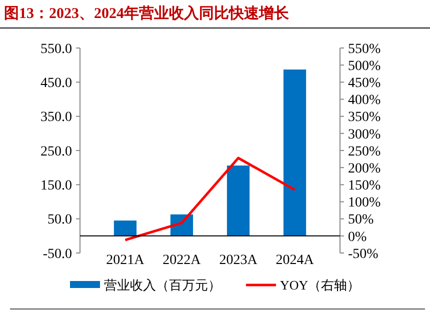 The image size is (430, 333). What do you see at coordinates (56, 186) in the screenshot?
I see `y-tick-label: 150.0` at bounding box center [56, 186].